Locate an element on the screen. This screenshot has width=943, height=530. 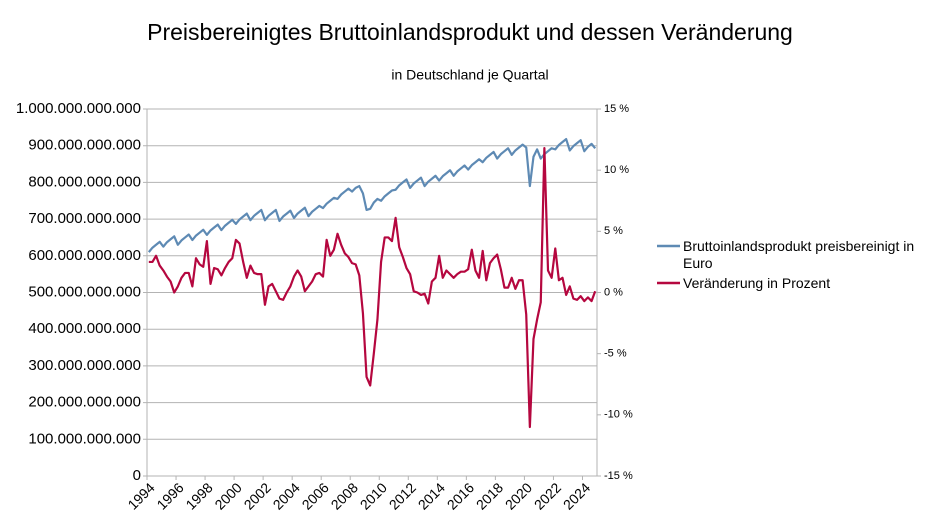
y2-tick-label: -10 % is located at coordinates (618, 415).